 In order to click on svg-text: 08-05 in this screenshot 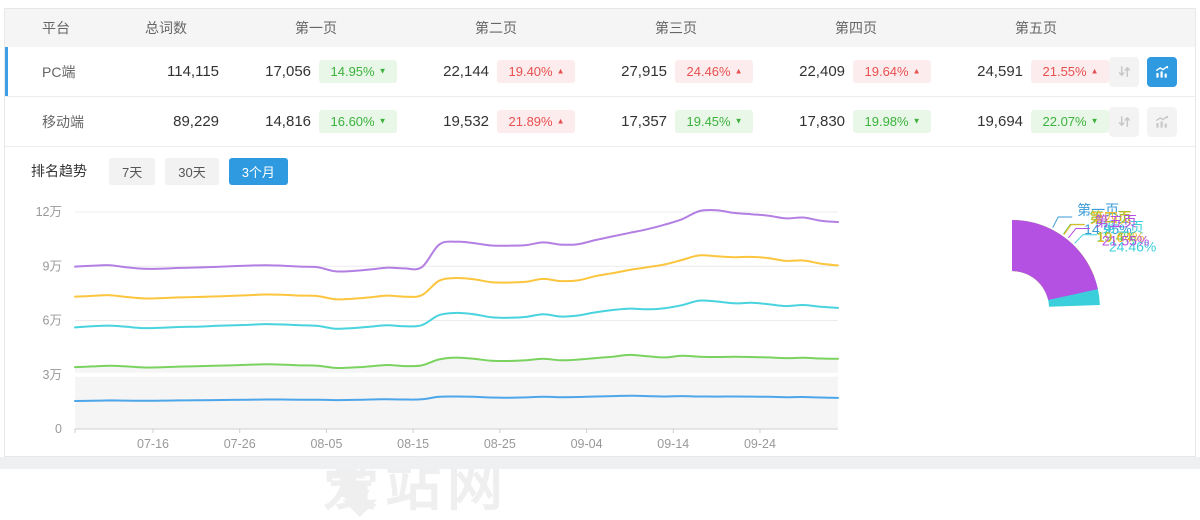, I will do `click(326, 444)`.